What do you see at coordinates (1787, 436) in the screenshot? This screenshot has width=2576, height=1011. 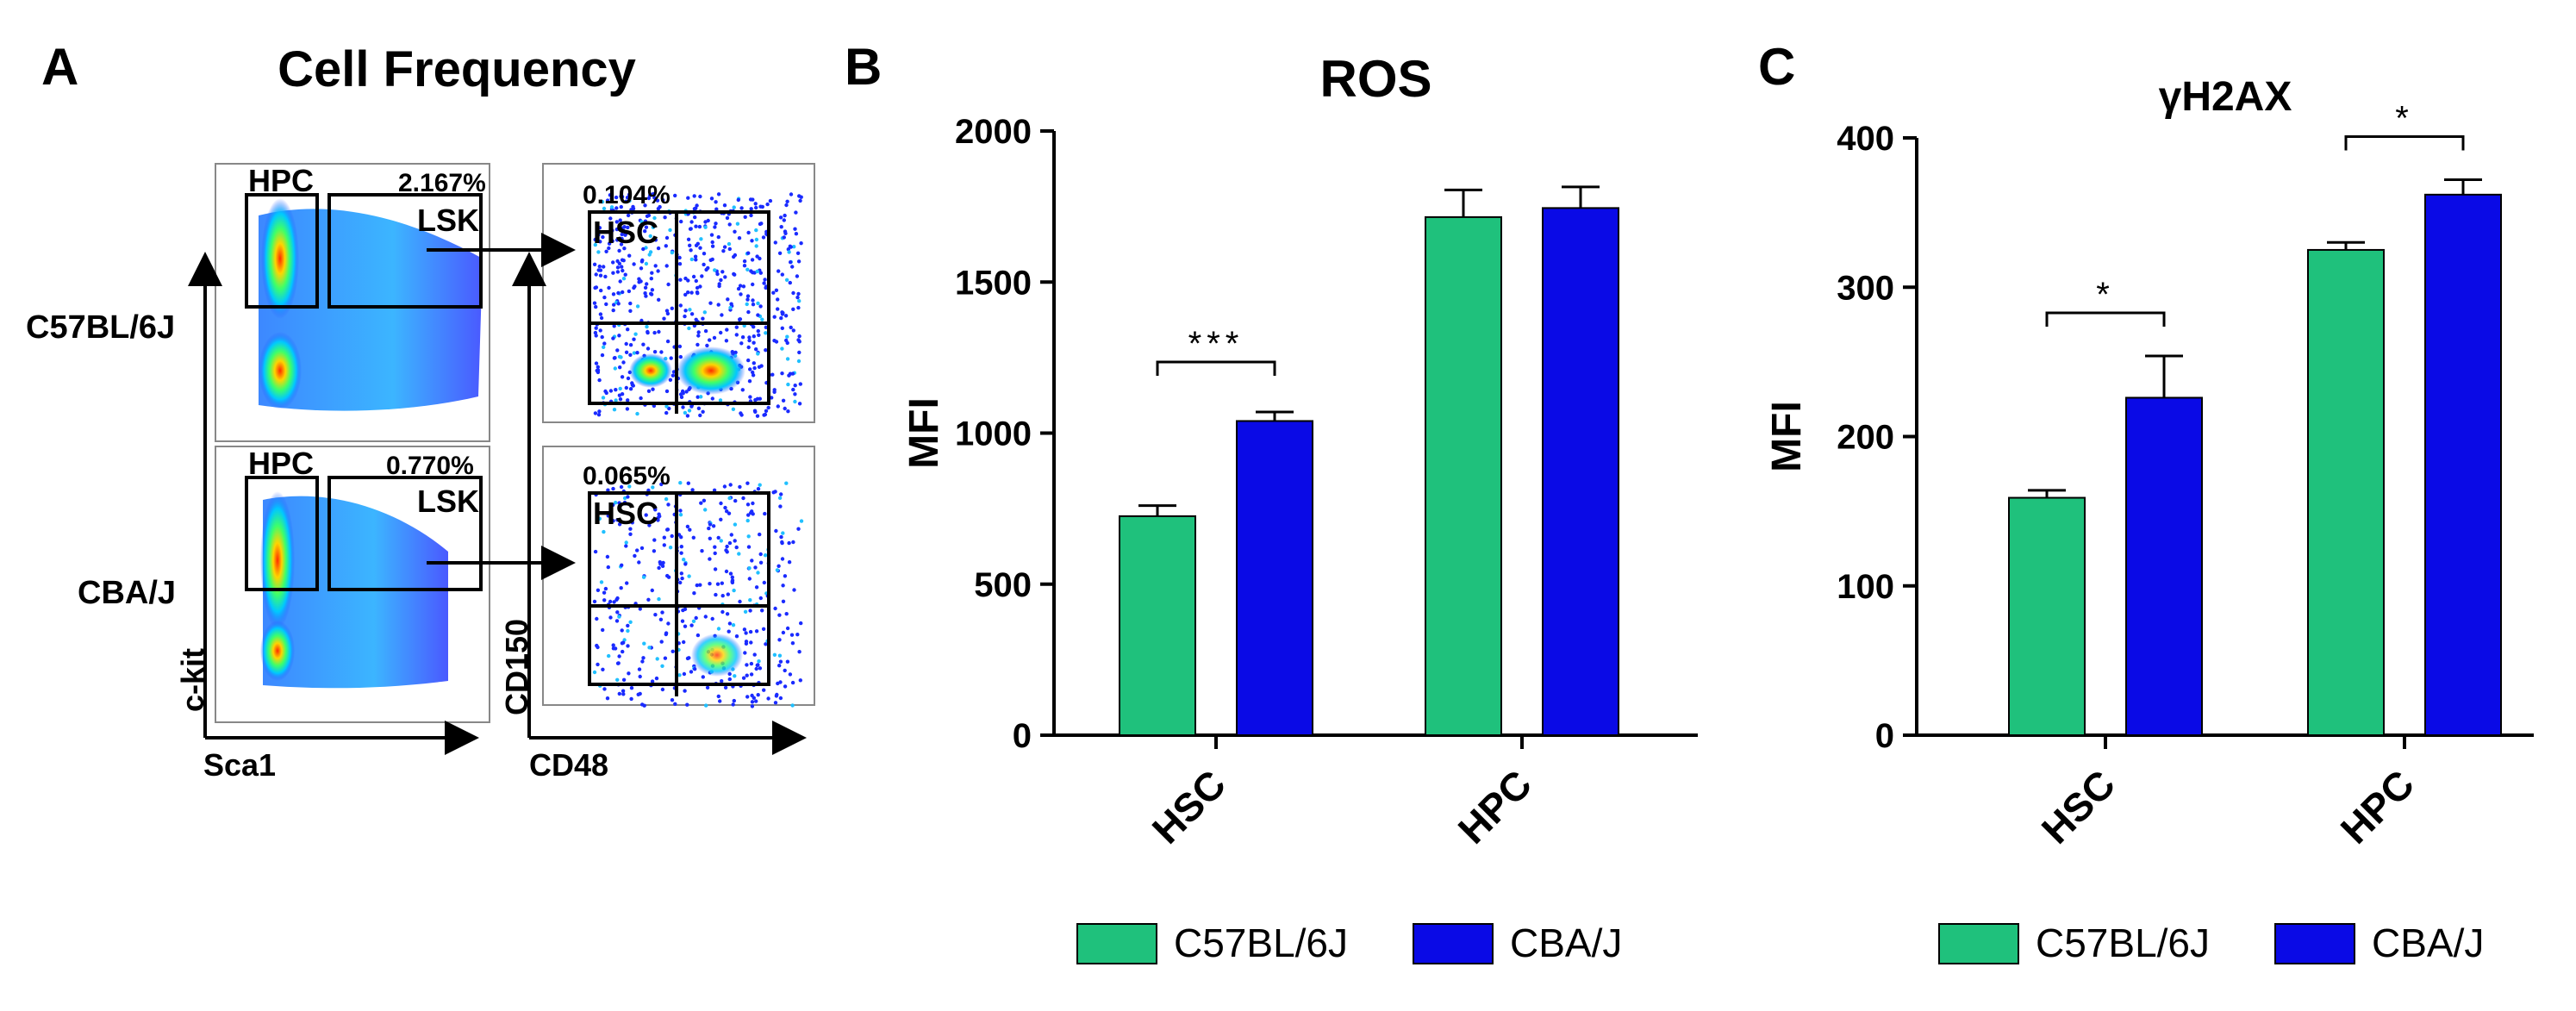 I see `y-axis-label: MFI` at bounding box center [1787, 436].